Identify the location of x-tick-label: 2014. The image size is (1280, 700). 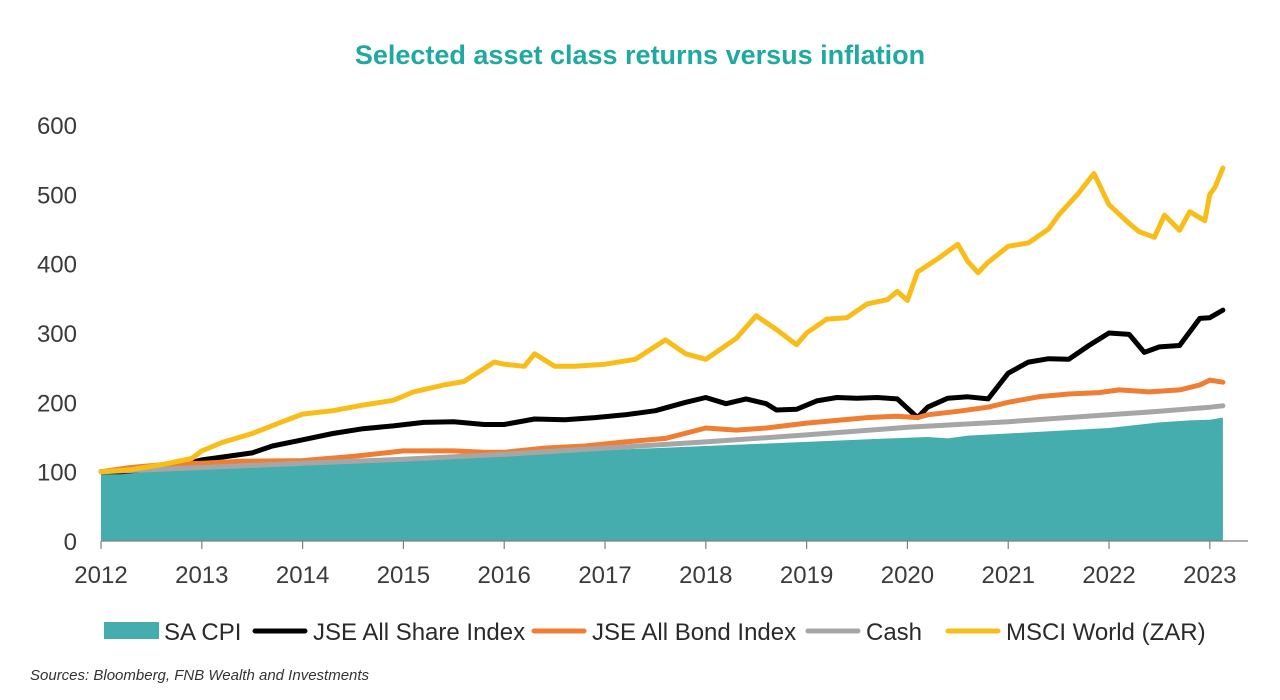
(302, 575).